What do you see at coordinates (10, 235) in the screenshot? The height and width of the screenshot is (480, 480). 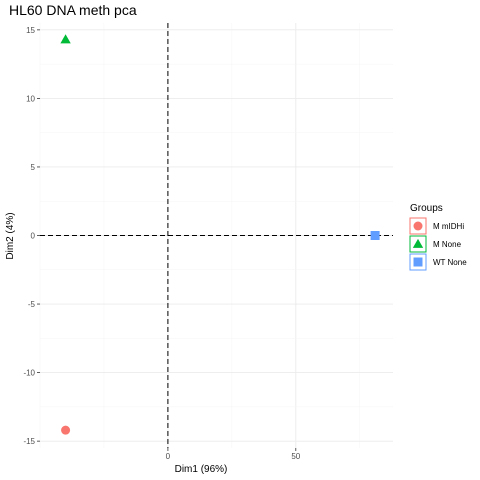 I see `y-axis-label: Dim2 (4%)` at bounding box center [10, 235].